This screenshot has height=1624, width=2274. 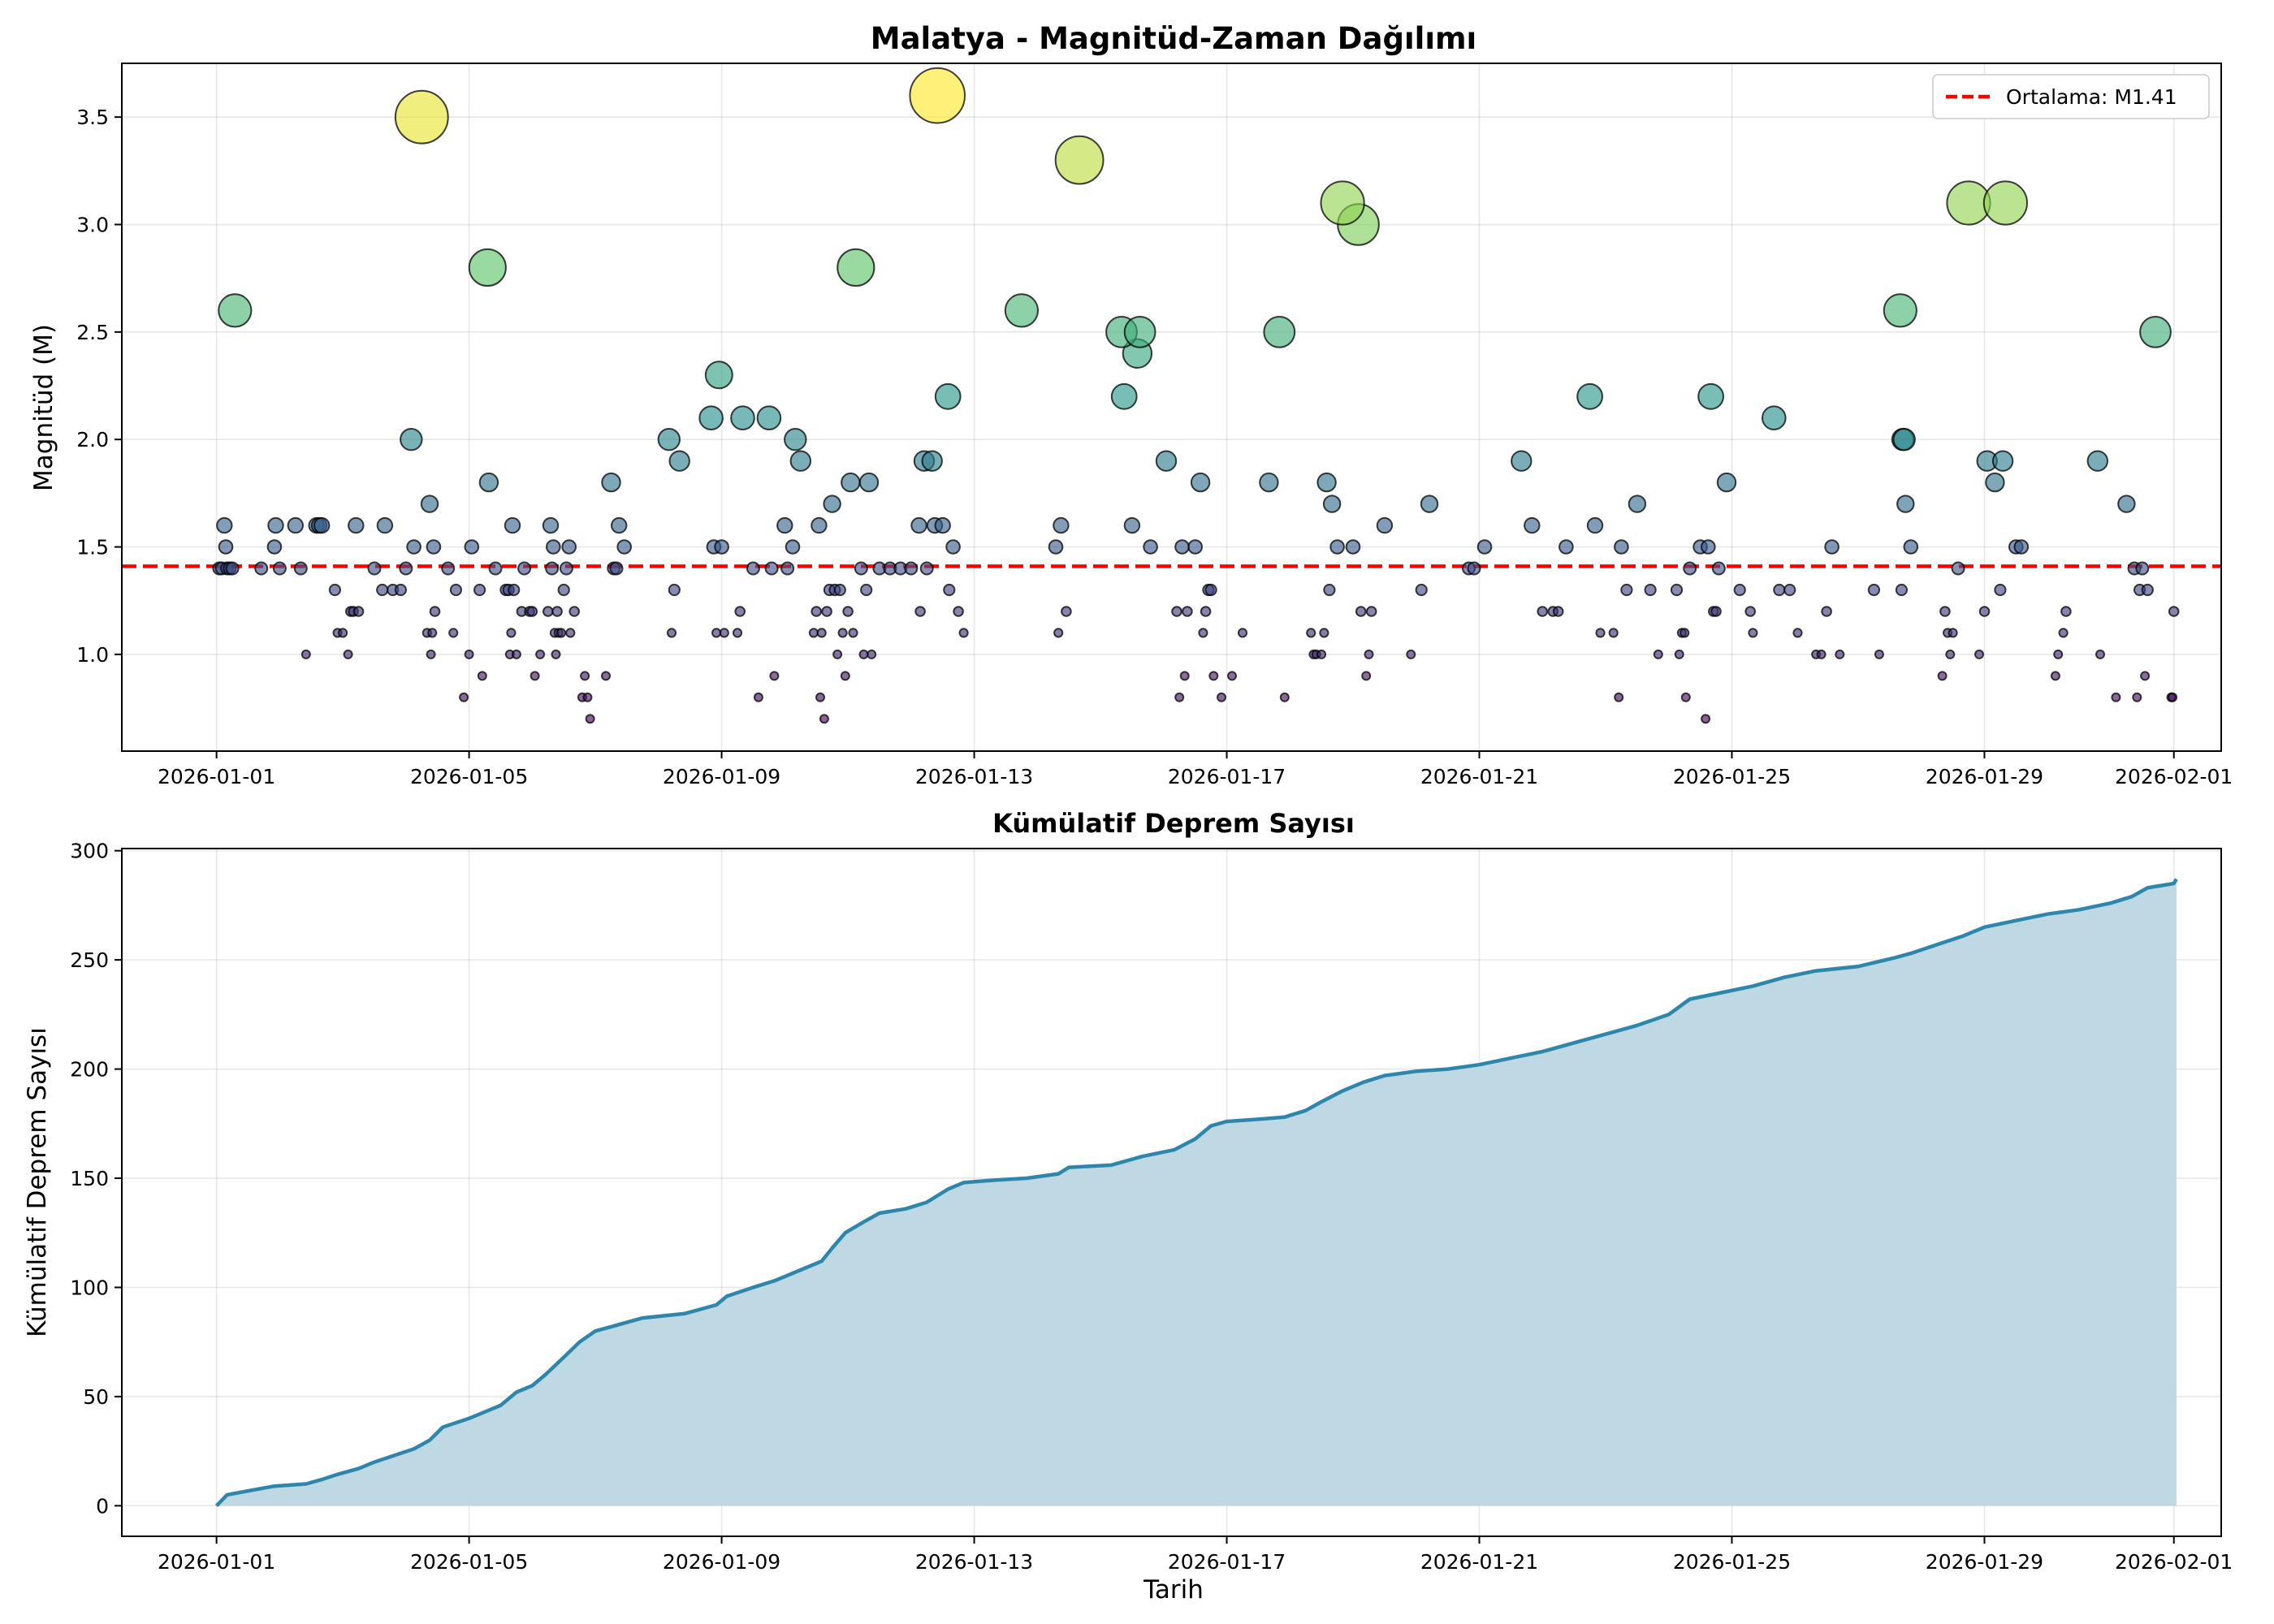 What do you see at coordinates (974, 776) in the screenshot?
I see `x-tick-label: 2026-01-13` at bounding box center [974, 776].